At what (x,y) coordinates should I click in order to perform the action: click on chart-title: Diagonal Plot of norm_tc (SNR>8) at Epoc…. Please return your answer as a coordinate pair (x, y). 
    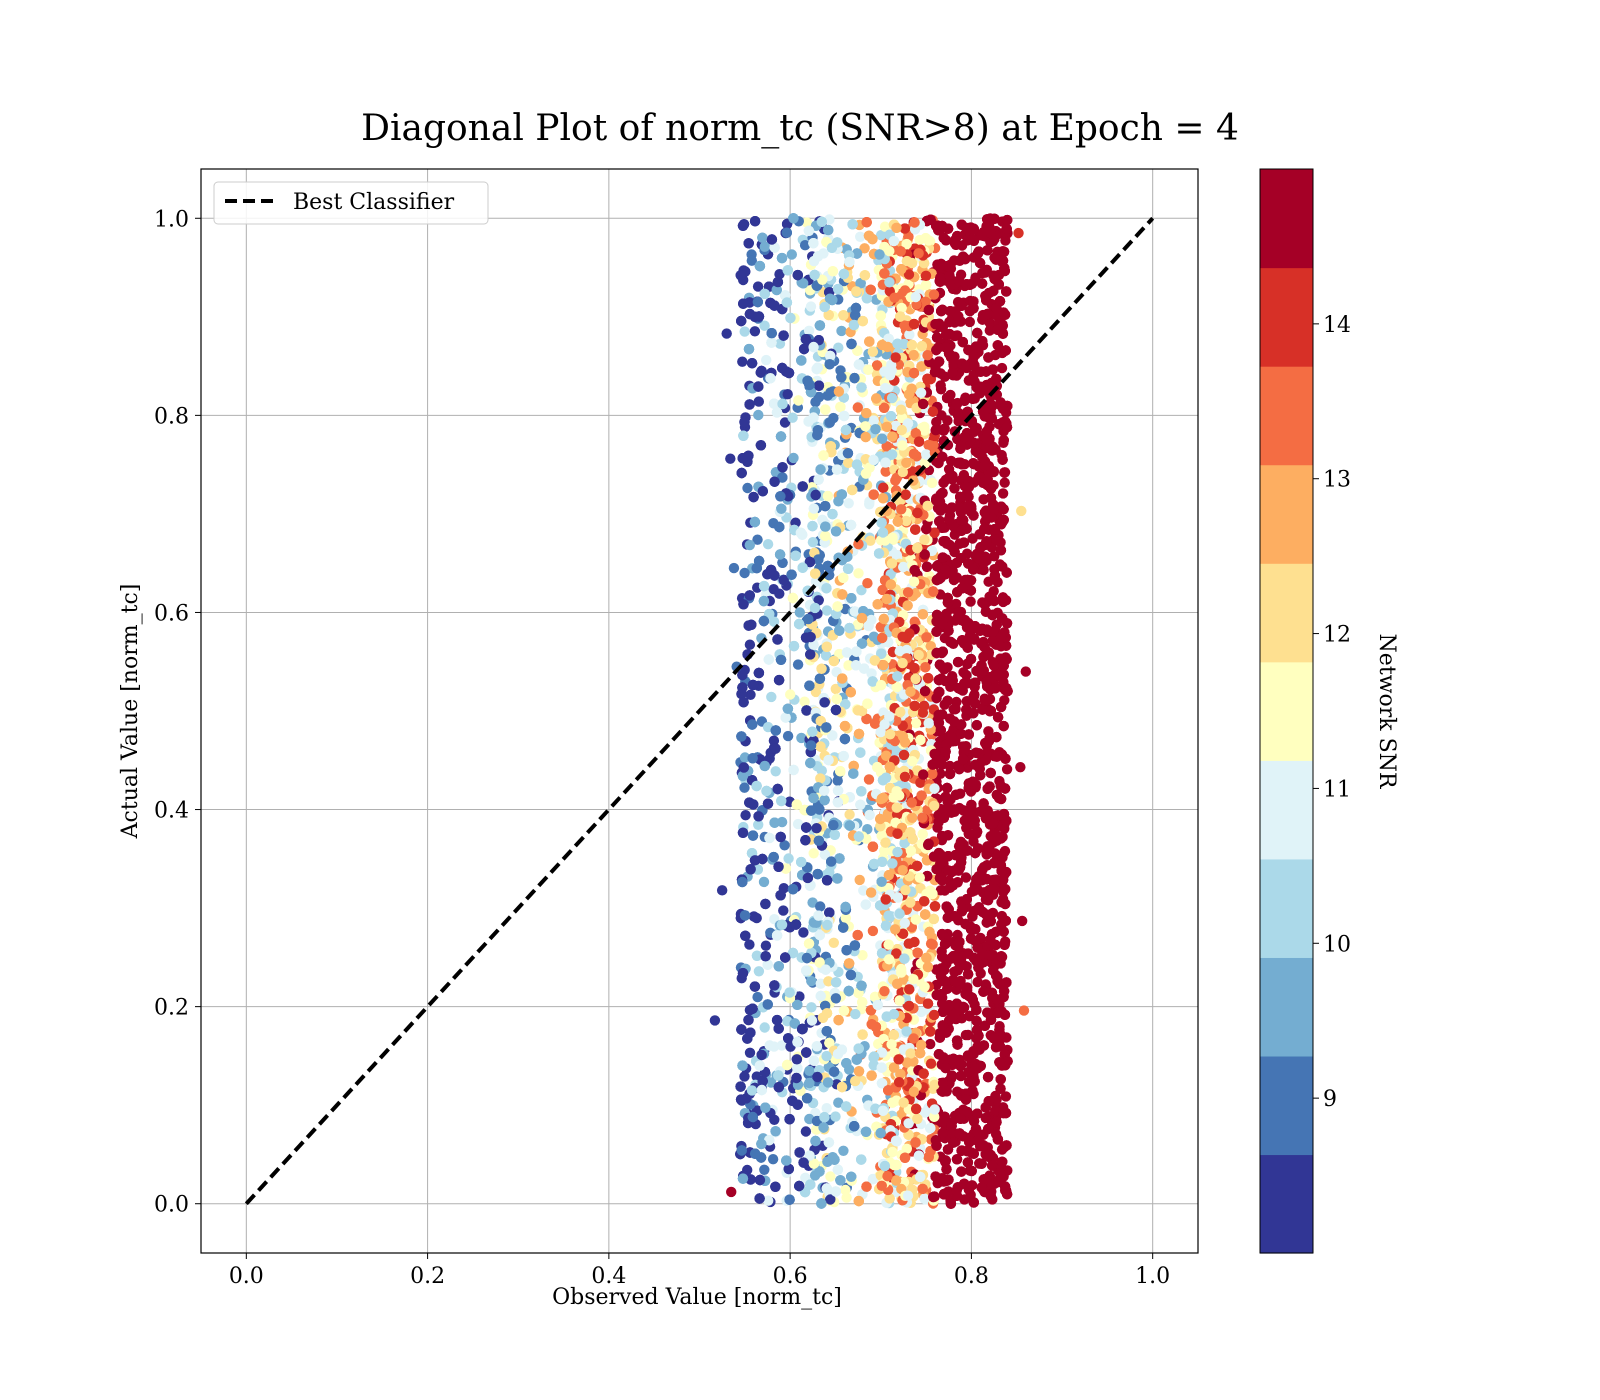
    Looking at the image, I should click on (800, 128).